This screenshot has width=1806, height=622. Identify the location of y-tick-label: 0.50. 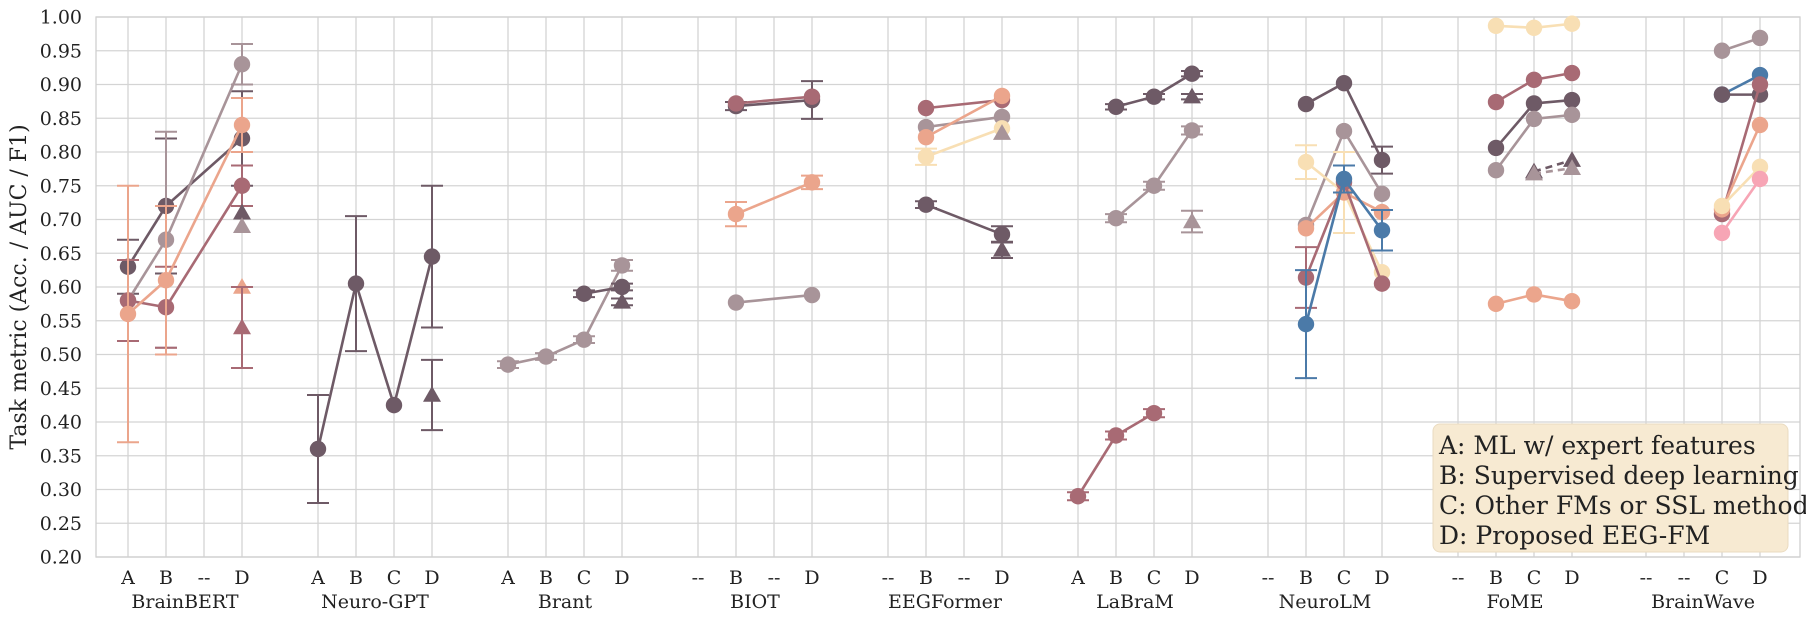
(61, 355).